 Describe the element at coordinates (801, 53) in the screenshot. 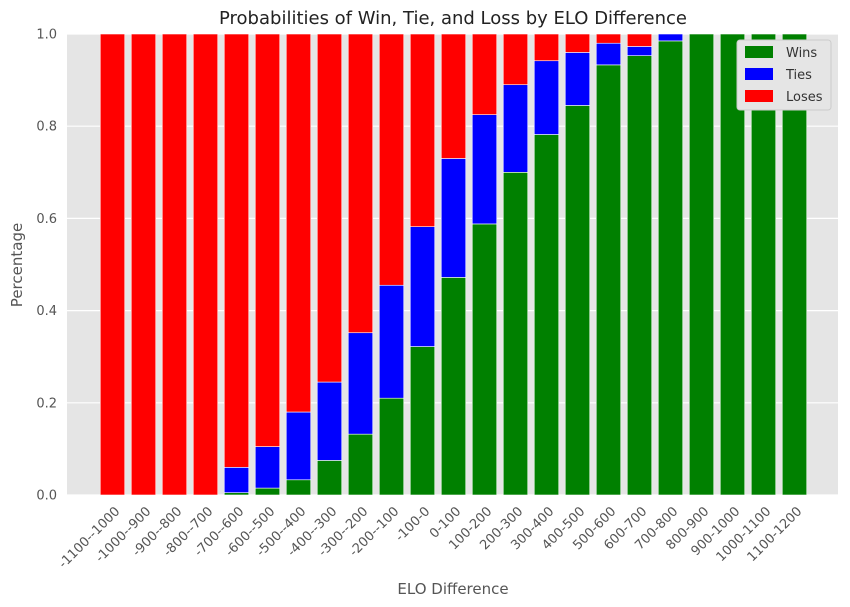

I see `legend-label-wins: Wins` at that location.